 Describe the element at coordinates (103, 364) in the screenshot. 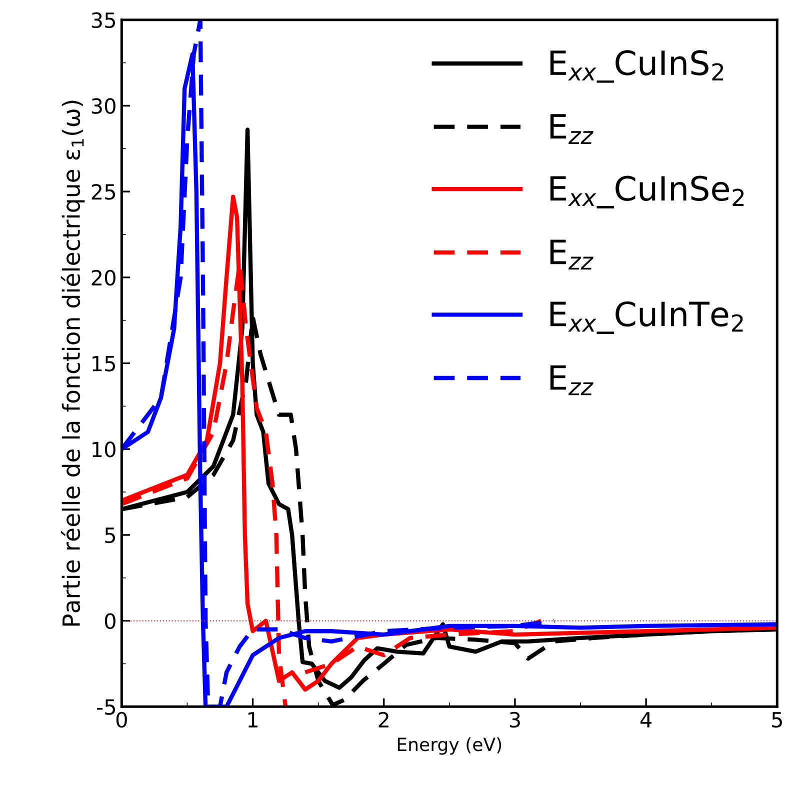

I see `y-tick-label: 15` at that location.